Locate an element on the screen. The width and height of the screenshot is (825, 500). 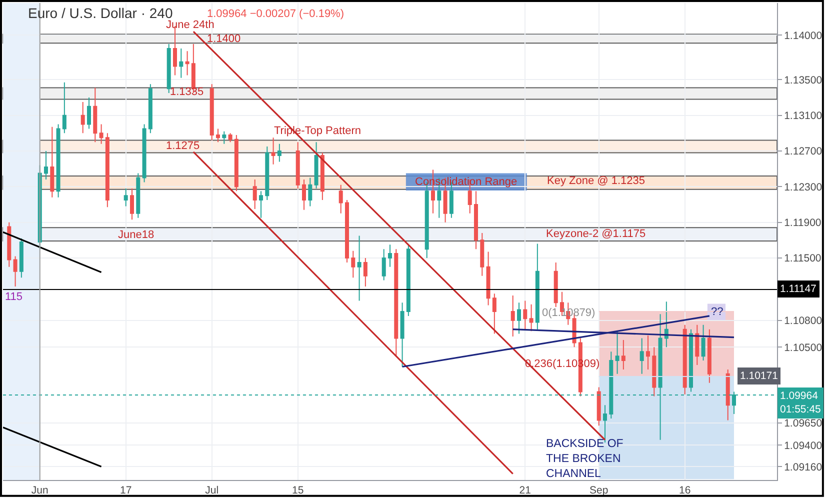
y-tick-label: 1.14000 is located at coordinates (803, 36).